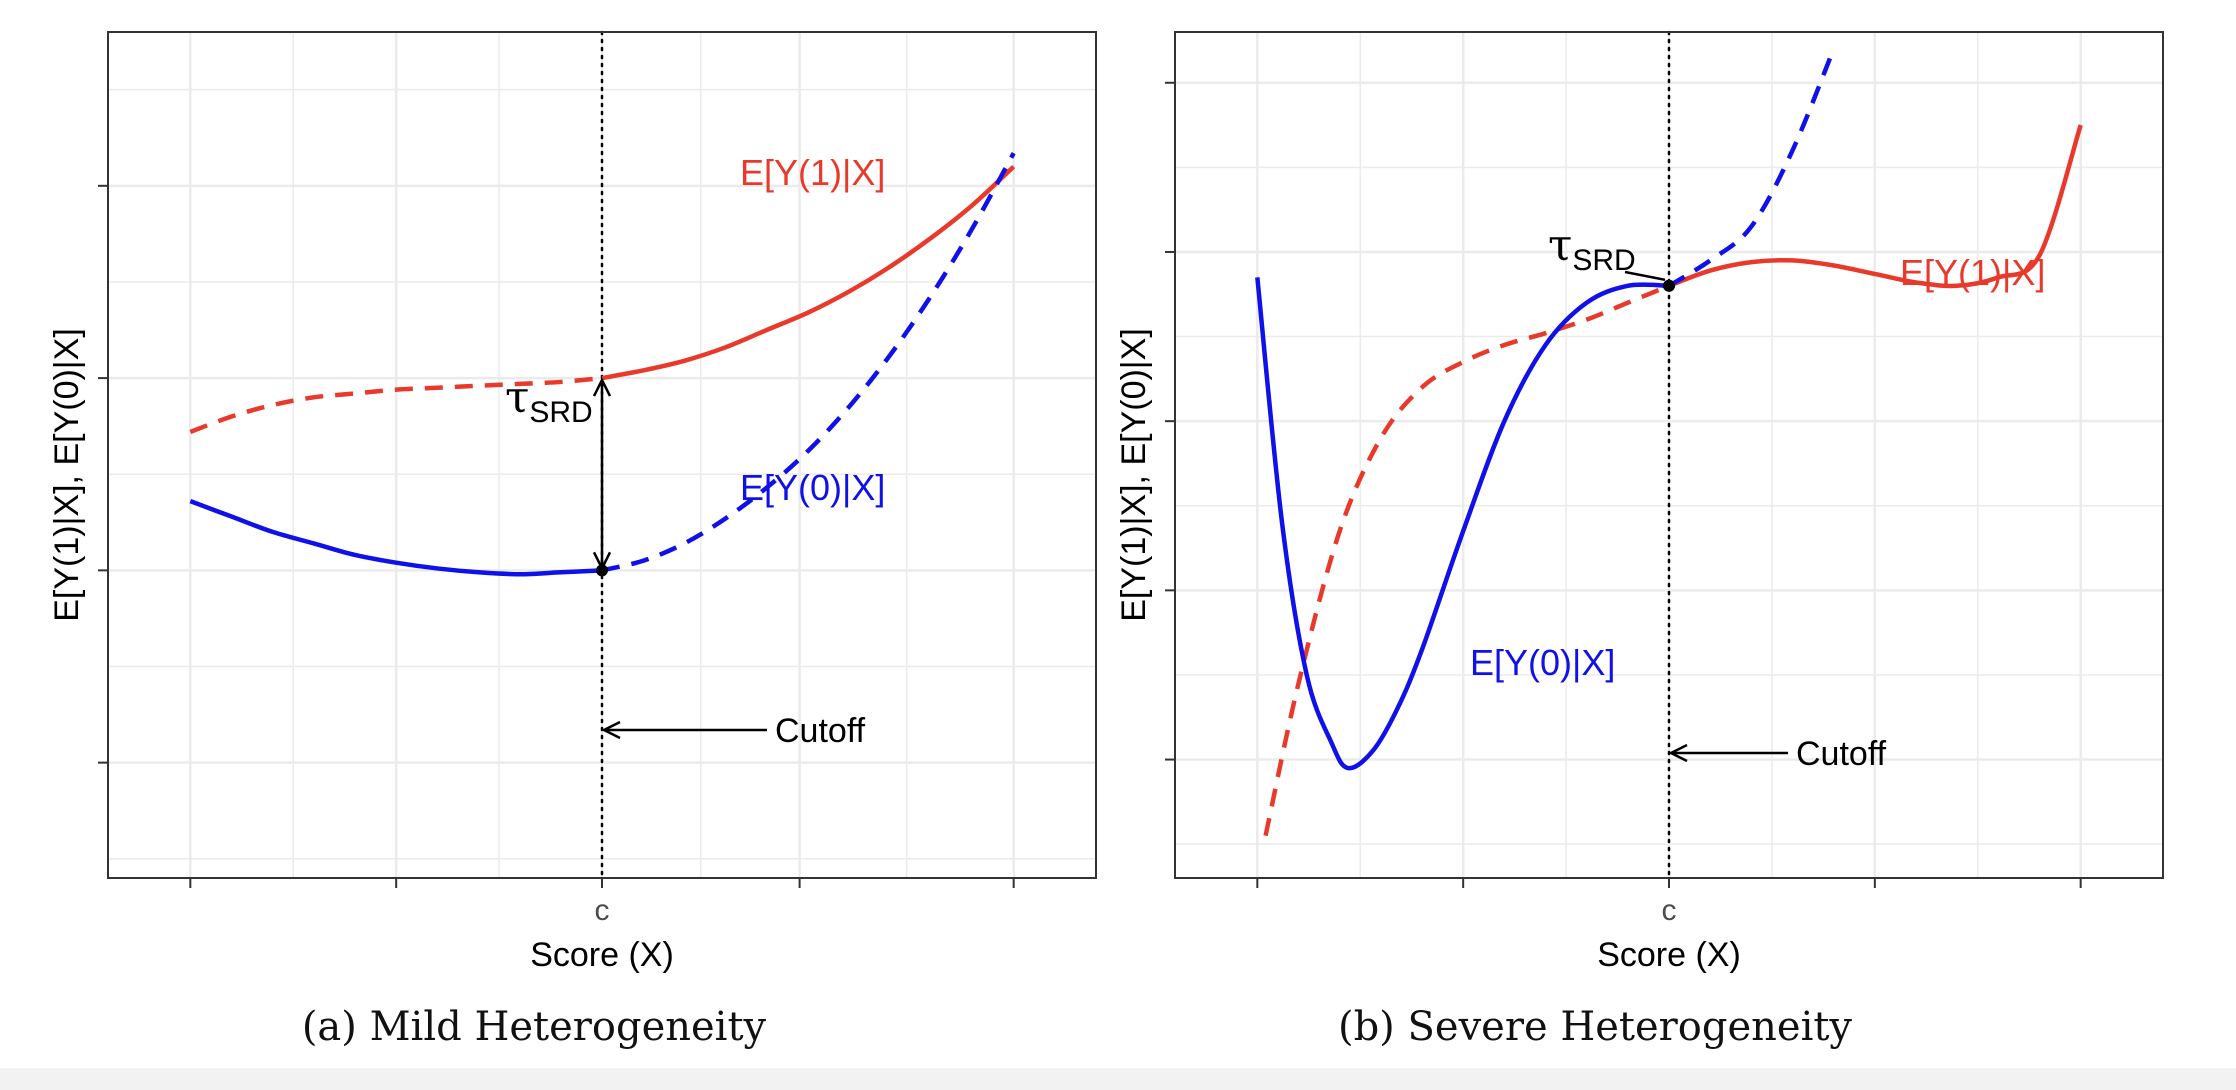 The height and width of the screenshot is (1090, 2236). Describe the element at coordinates (534, 1027) in the screenshot. I see `panel-caption: (a) Mild Heterogeneity` at that location.